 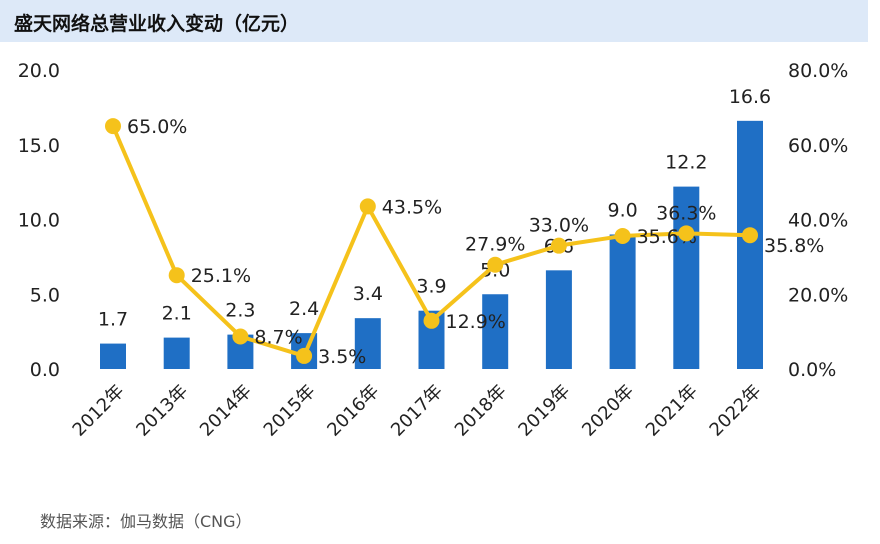 What do you see at coordinates (146, 521) in the screenshot?
I see `source-note: 数据来源：伽马数据（CNG）` at bounding box center [146, 521].